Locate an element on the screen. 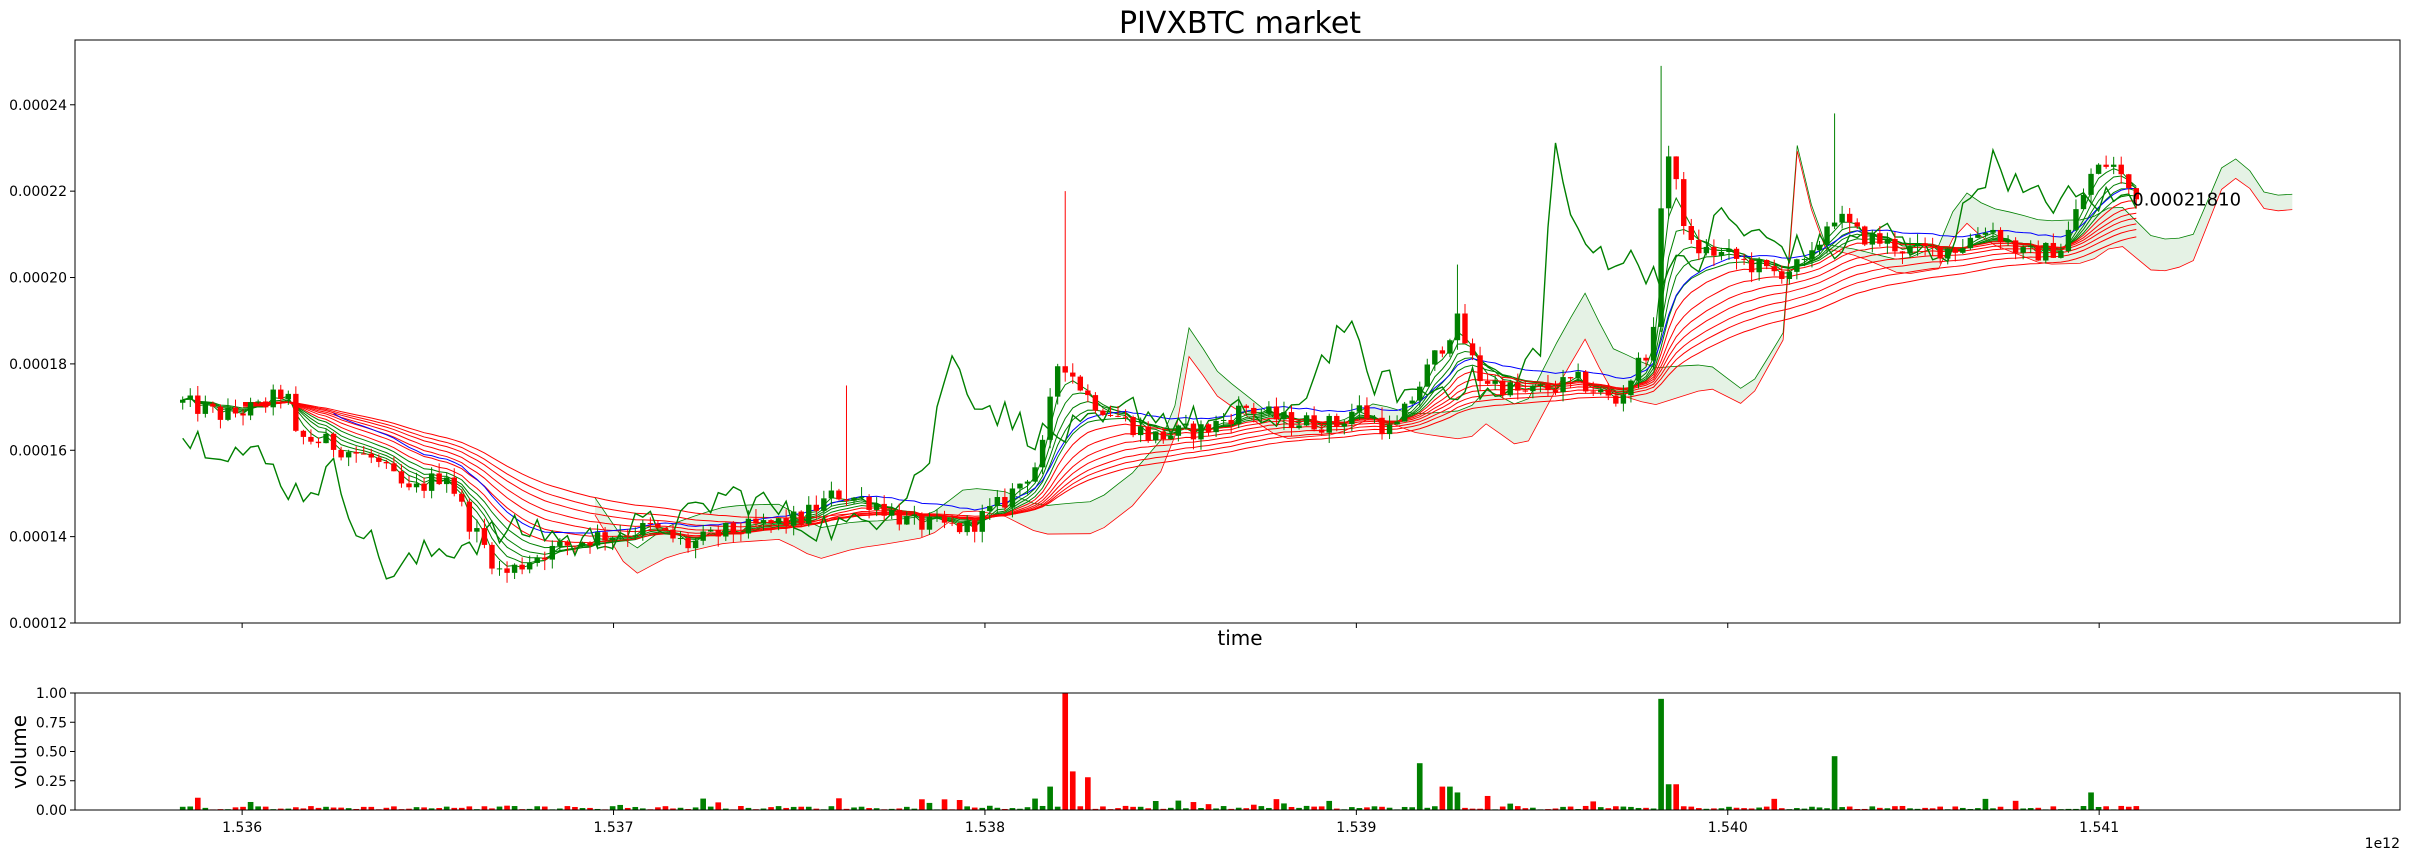 The height and width of the screenshot is (862, 2415). x-offset-label: 1e12 is located at coordinates (2382, 844).